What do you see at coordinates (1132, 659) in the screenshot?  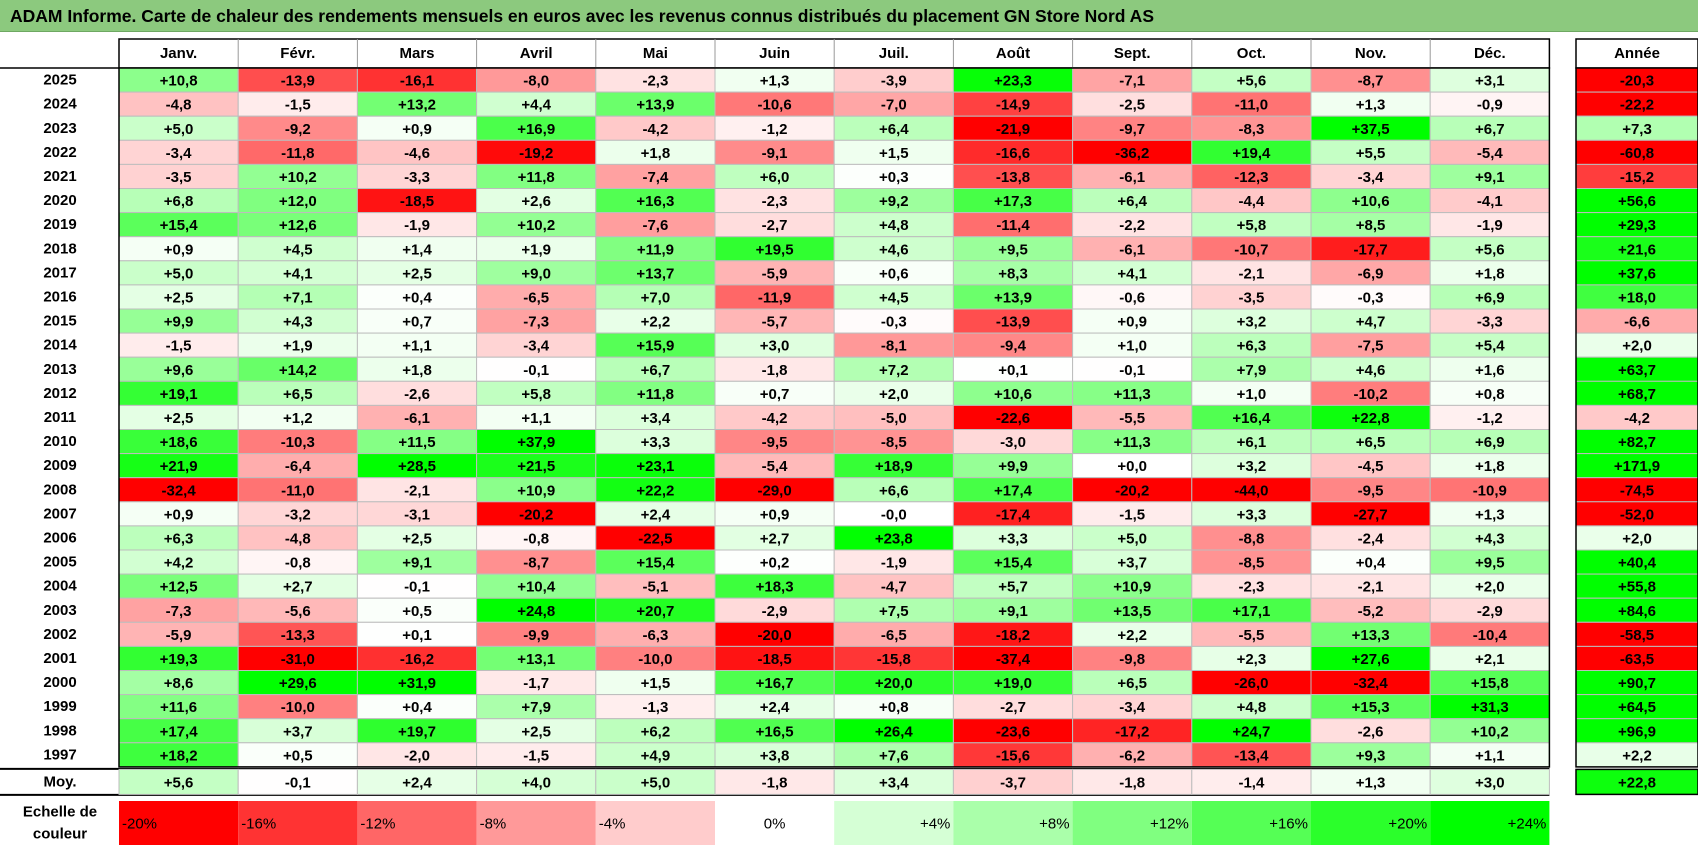 I see `cell-value: -9,8` at bounding box center [1132, 659].